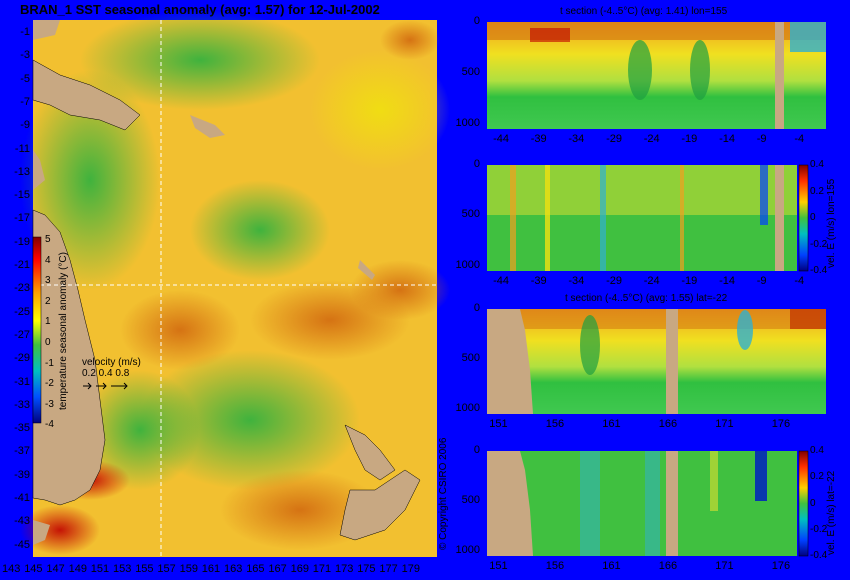 This screenshot has height=580, width=850. Describe the element at coordinates (366, 270) in the screenshot. I see `land-new-caledonia` at that location.